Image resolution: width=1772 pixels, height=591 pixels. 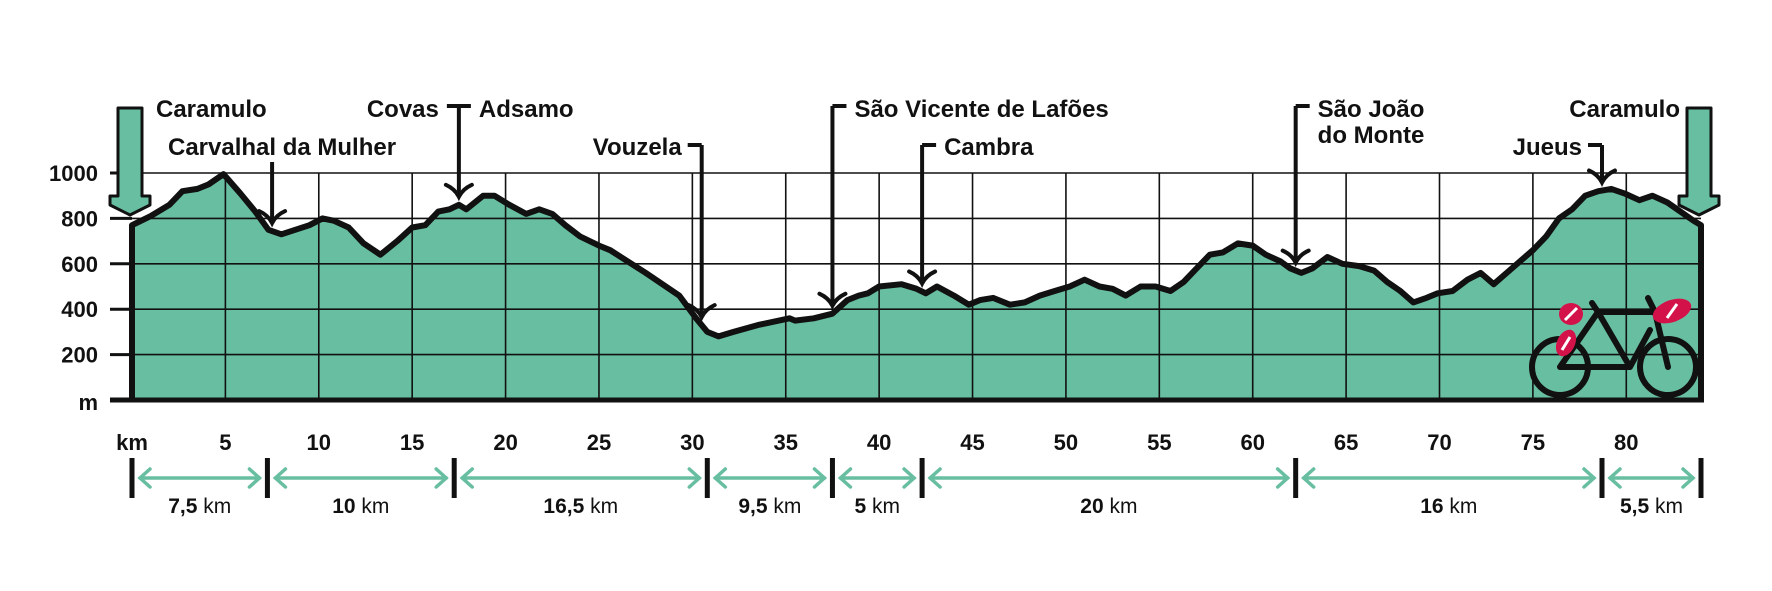 I want to click on y-tick-label: 600, so click(x=79, y=264).